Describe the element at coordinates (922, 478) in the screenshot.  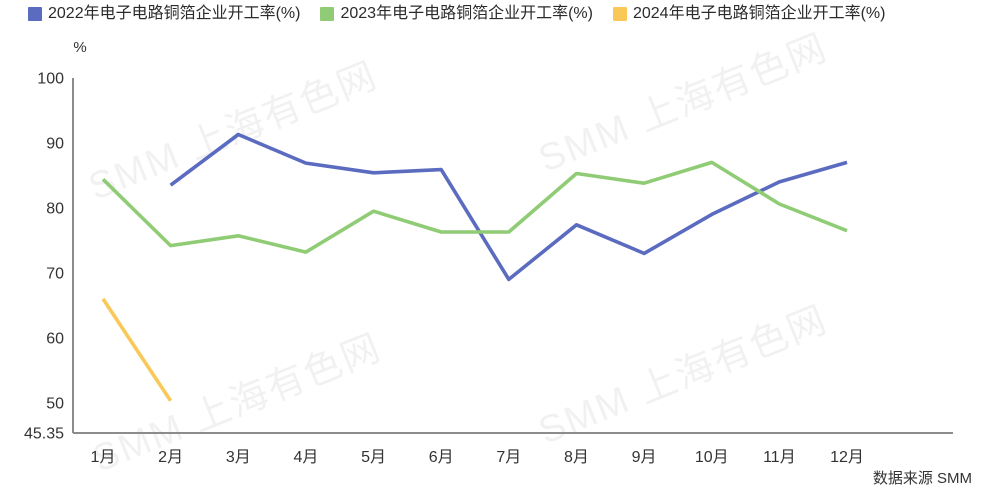
I see `data-source-label: 数据来源 SMM` at that location.